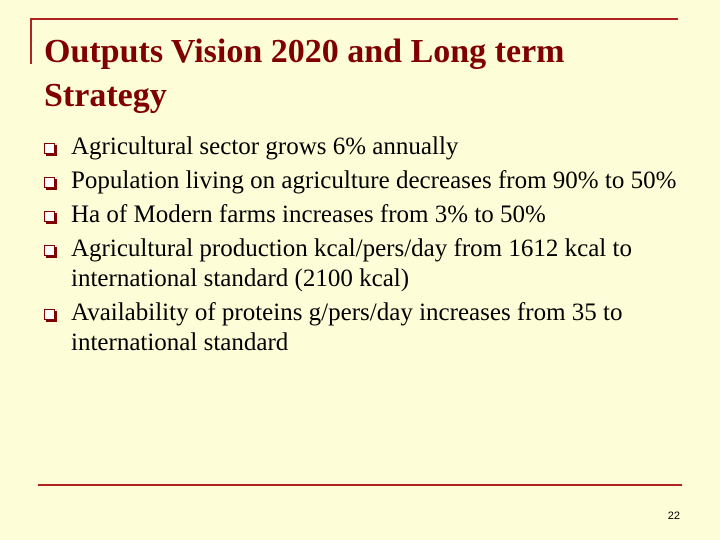  I want to click on left-accent-line, so click(31, 41).